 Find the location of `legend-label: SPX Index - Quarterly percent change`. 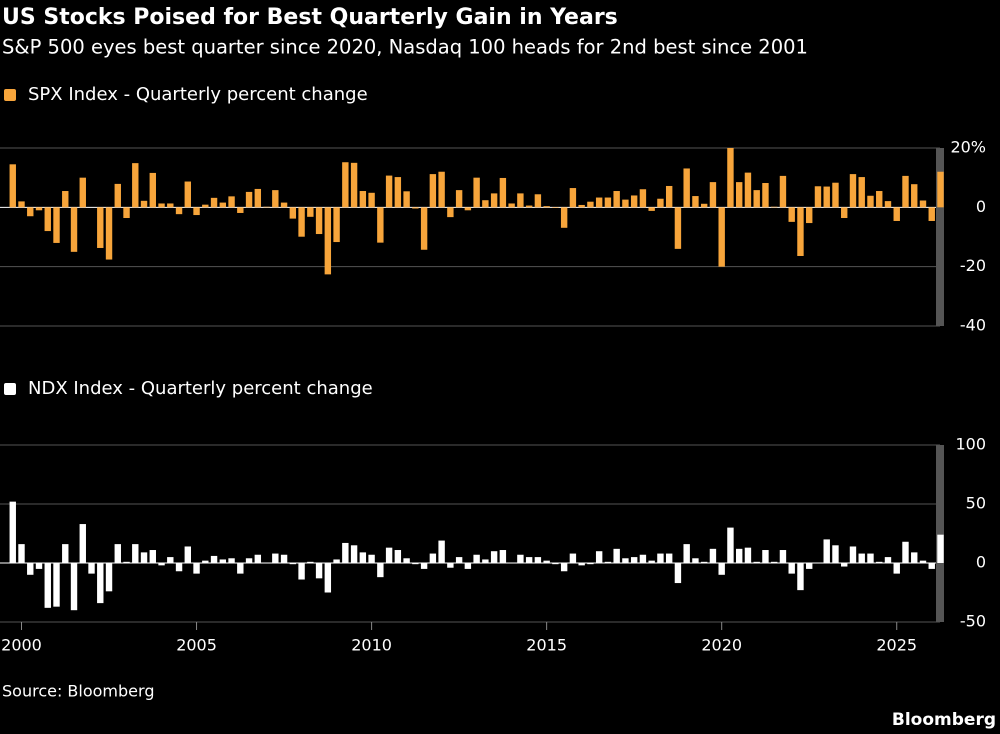

legend-label: SPX Index - Quarterly percent change is located at coordinates (198, 94).